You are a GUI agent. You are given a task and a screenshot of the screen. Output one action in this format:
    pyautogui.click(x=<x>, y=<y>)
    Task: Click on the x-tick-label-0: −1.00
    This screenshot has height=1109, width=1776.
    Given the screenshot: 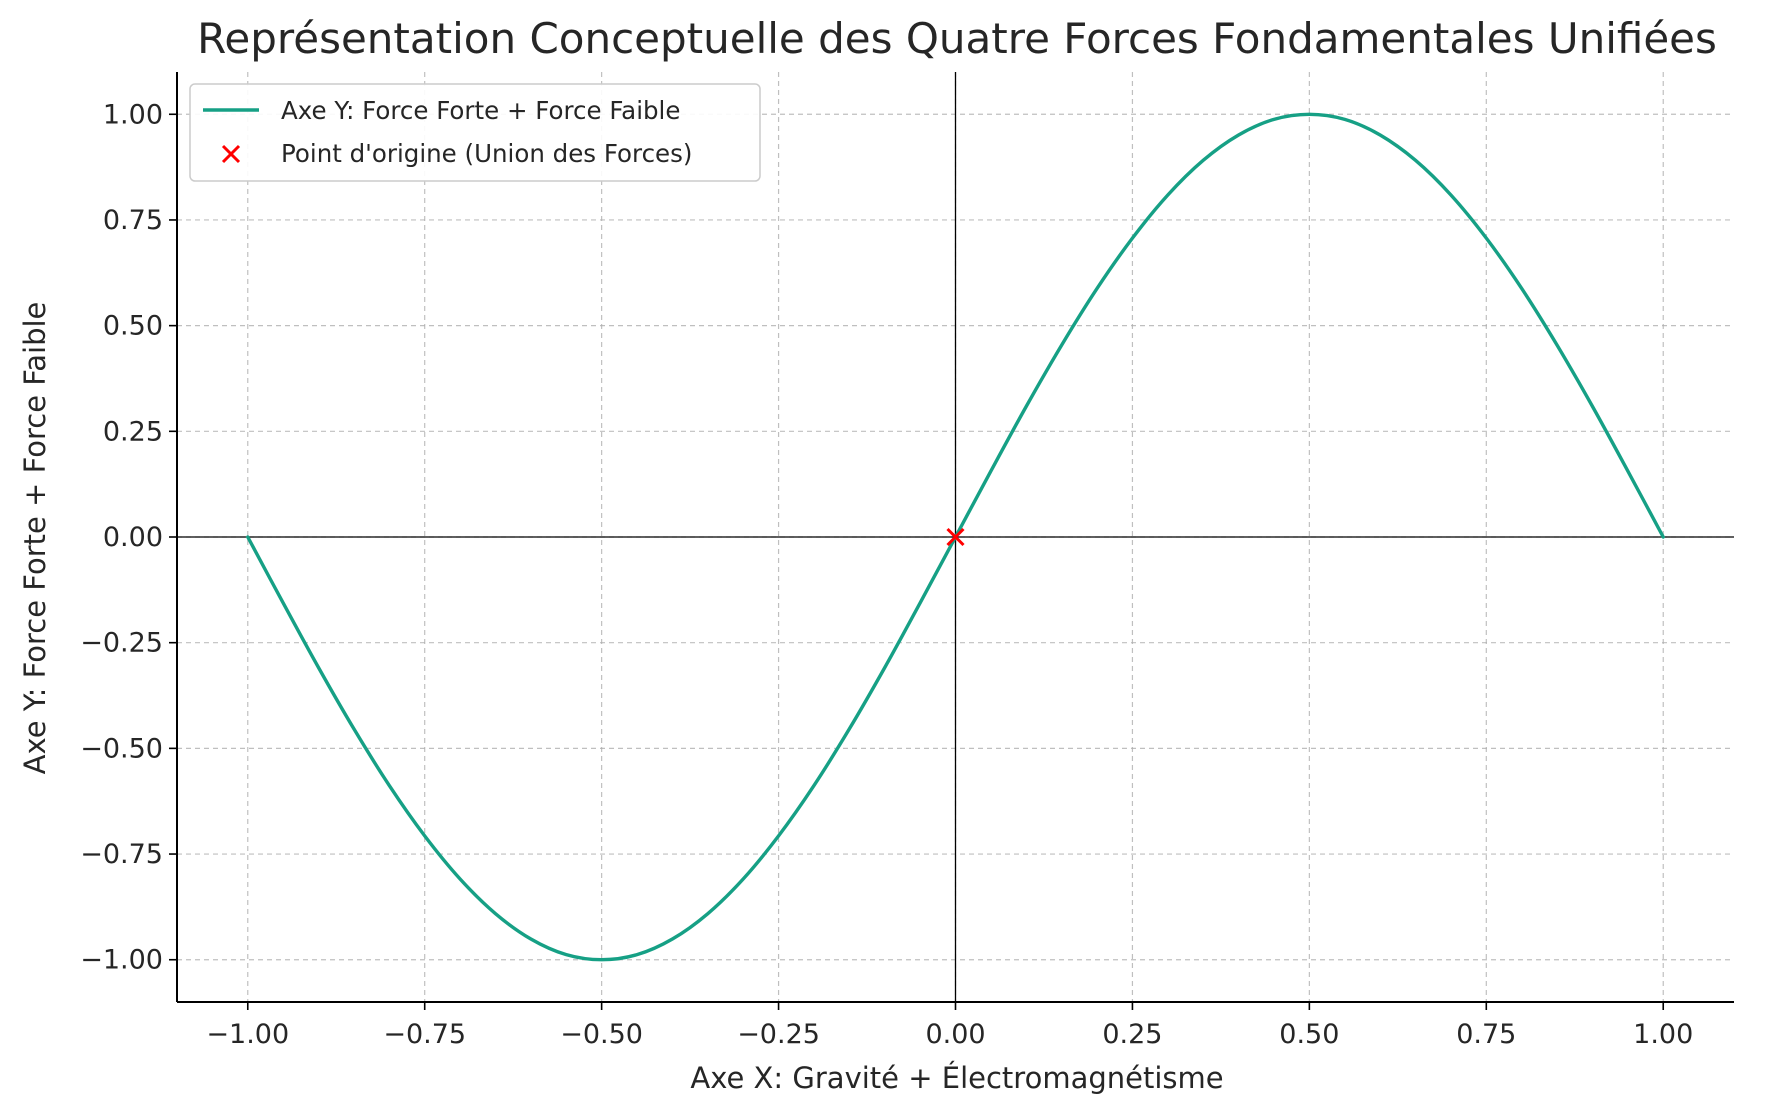 What is the action you would take?
    pyautogui.click(x=247, y=1034)
    